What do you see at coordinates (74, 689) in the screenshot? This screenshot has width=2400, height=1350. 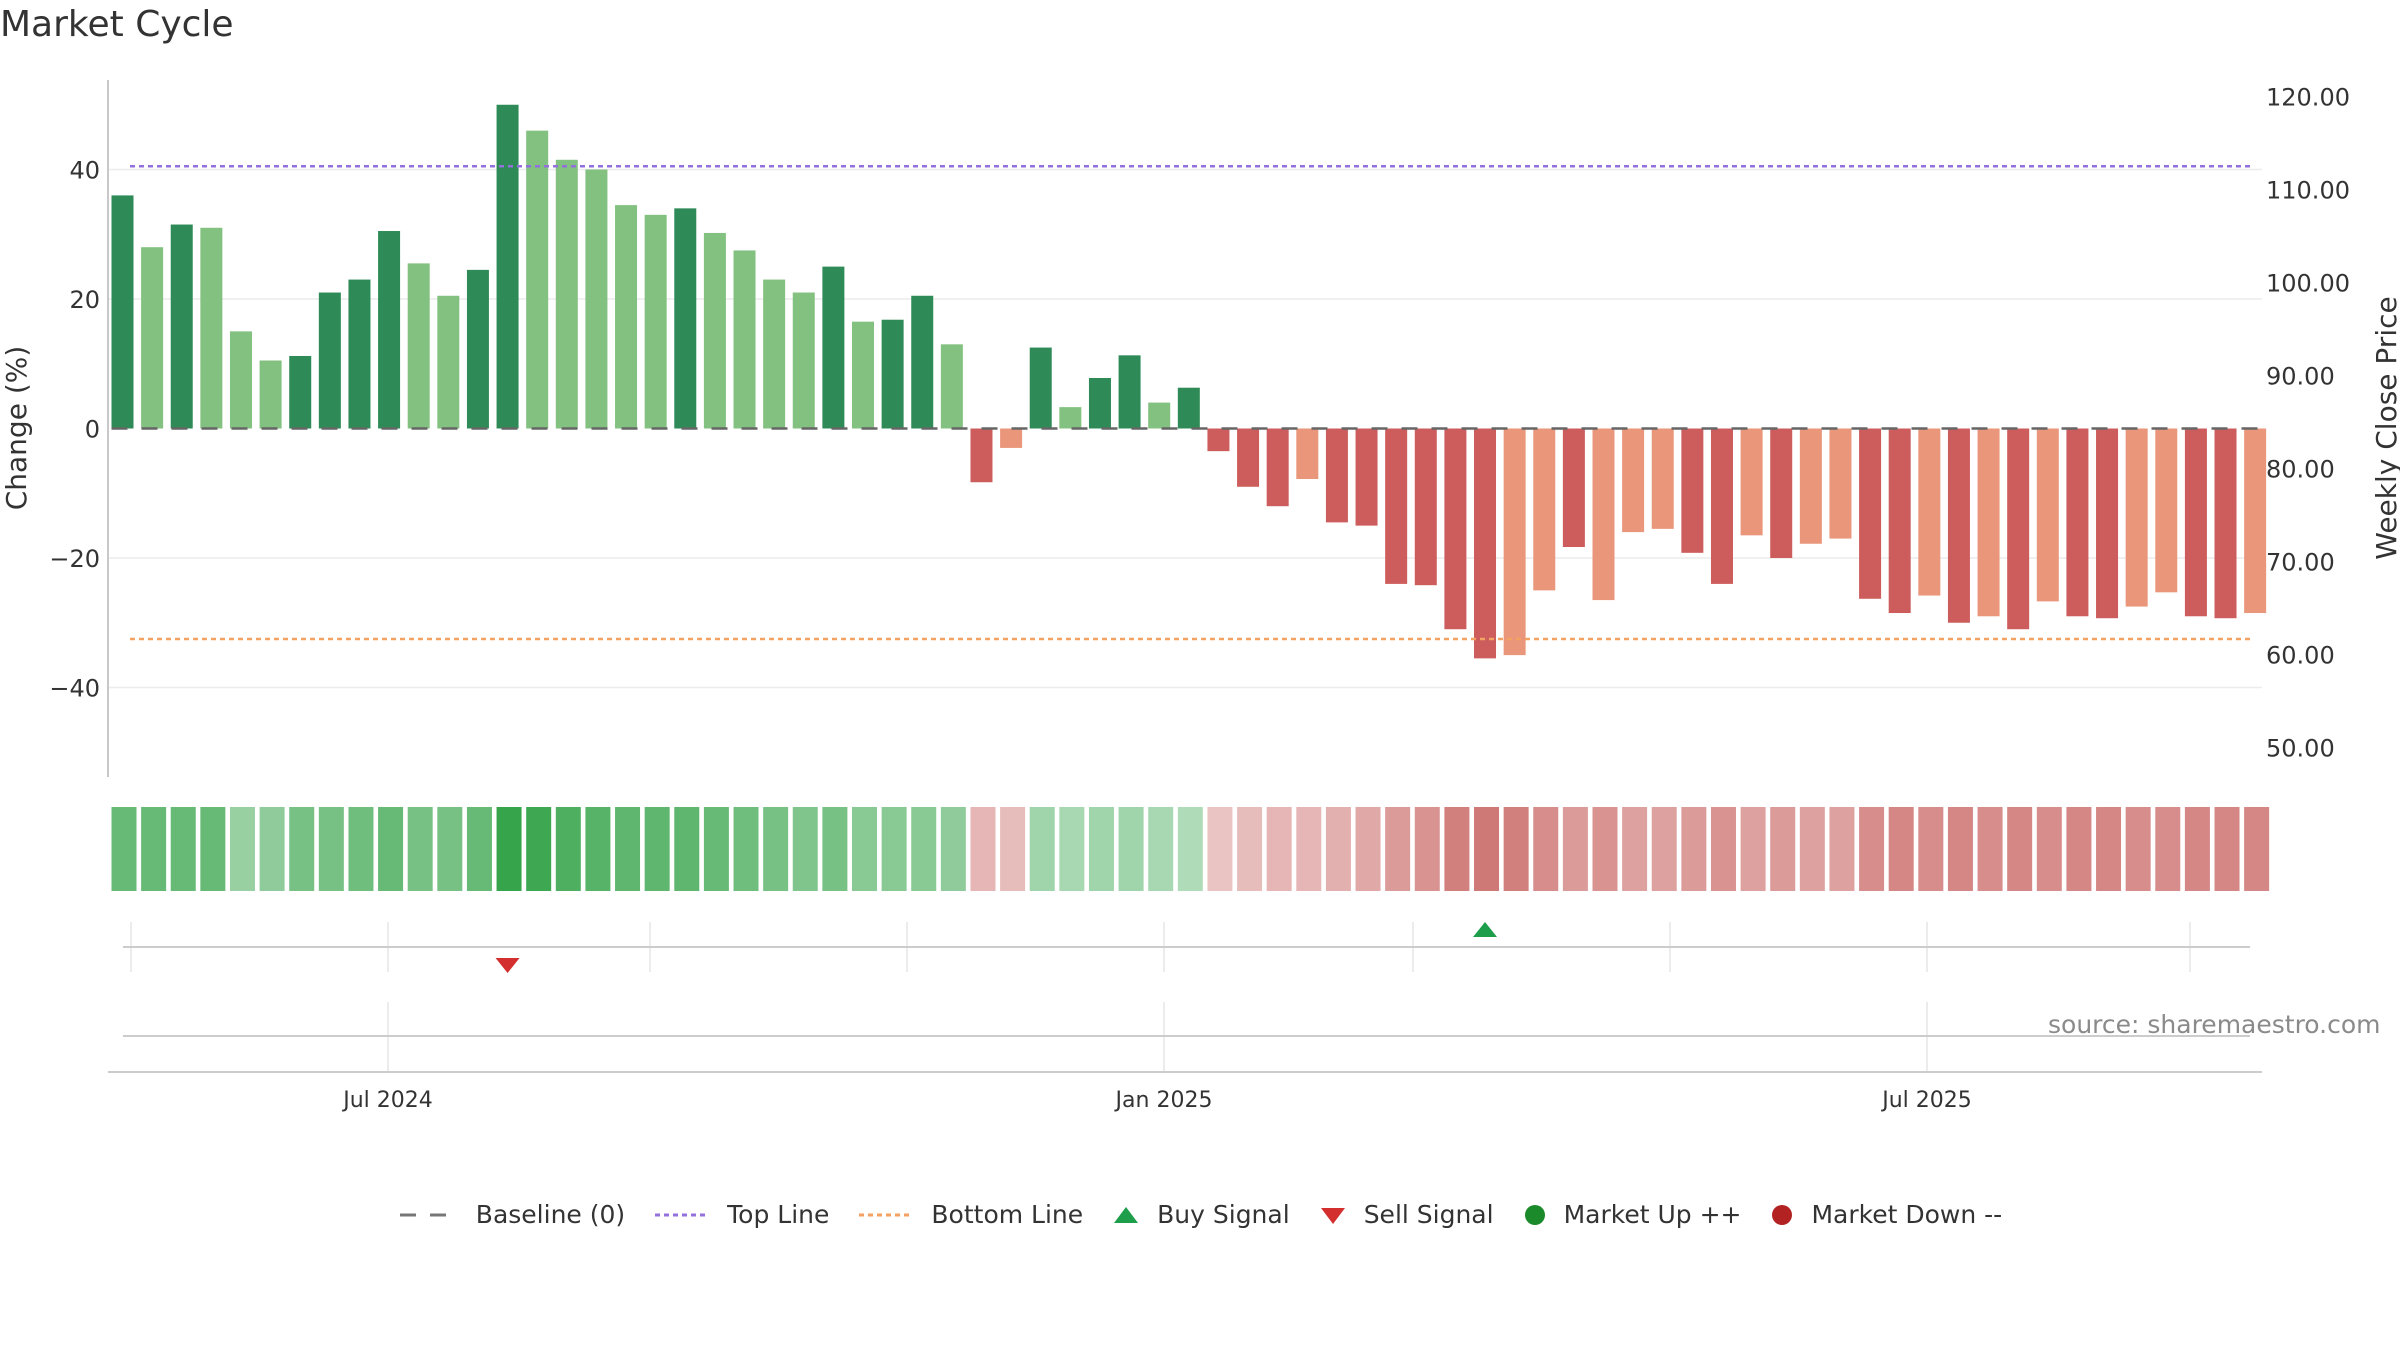 I see `y-tick-label: −40` at bounding box center [74, 689].